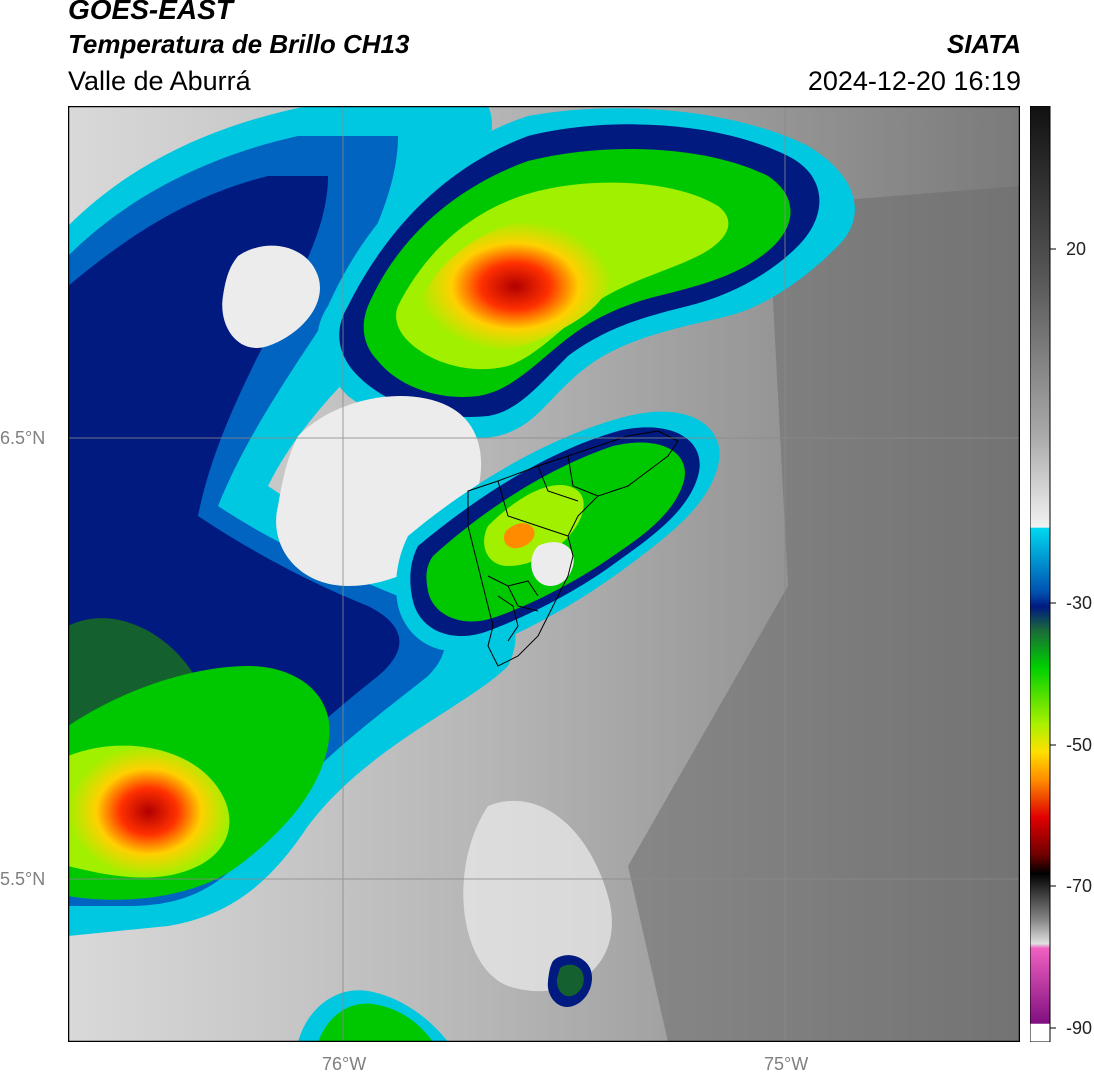 Image resolution: width=1094 pixels, height=1078 pixels. Describe the element at coordinates (344, 1064) in the screenshot. I see `lon-label-76W: 76°W` at that location.